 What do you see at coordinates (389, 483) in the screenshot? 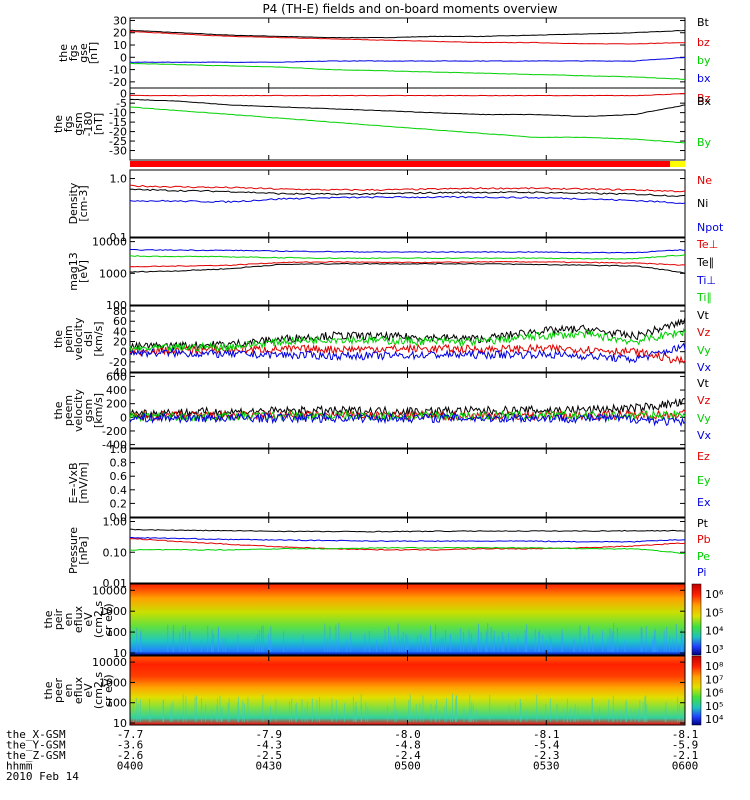
I see `panel-7: 1.00.80.60.40.20.0 E=-VxB[mV/m] Ez Ey Ex` at bounding box center [389, 483].